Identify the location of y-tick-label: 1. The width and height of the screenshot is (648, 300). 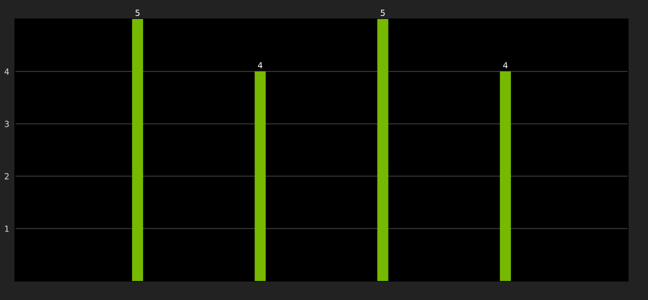
(7, 229).